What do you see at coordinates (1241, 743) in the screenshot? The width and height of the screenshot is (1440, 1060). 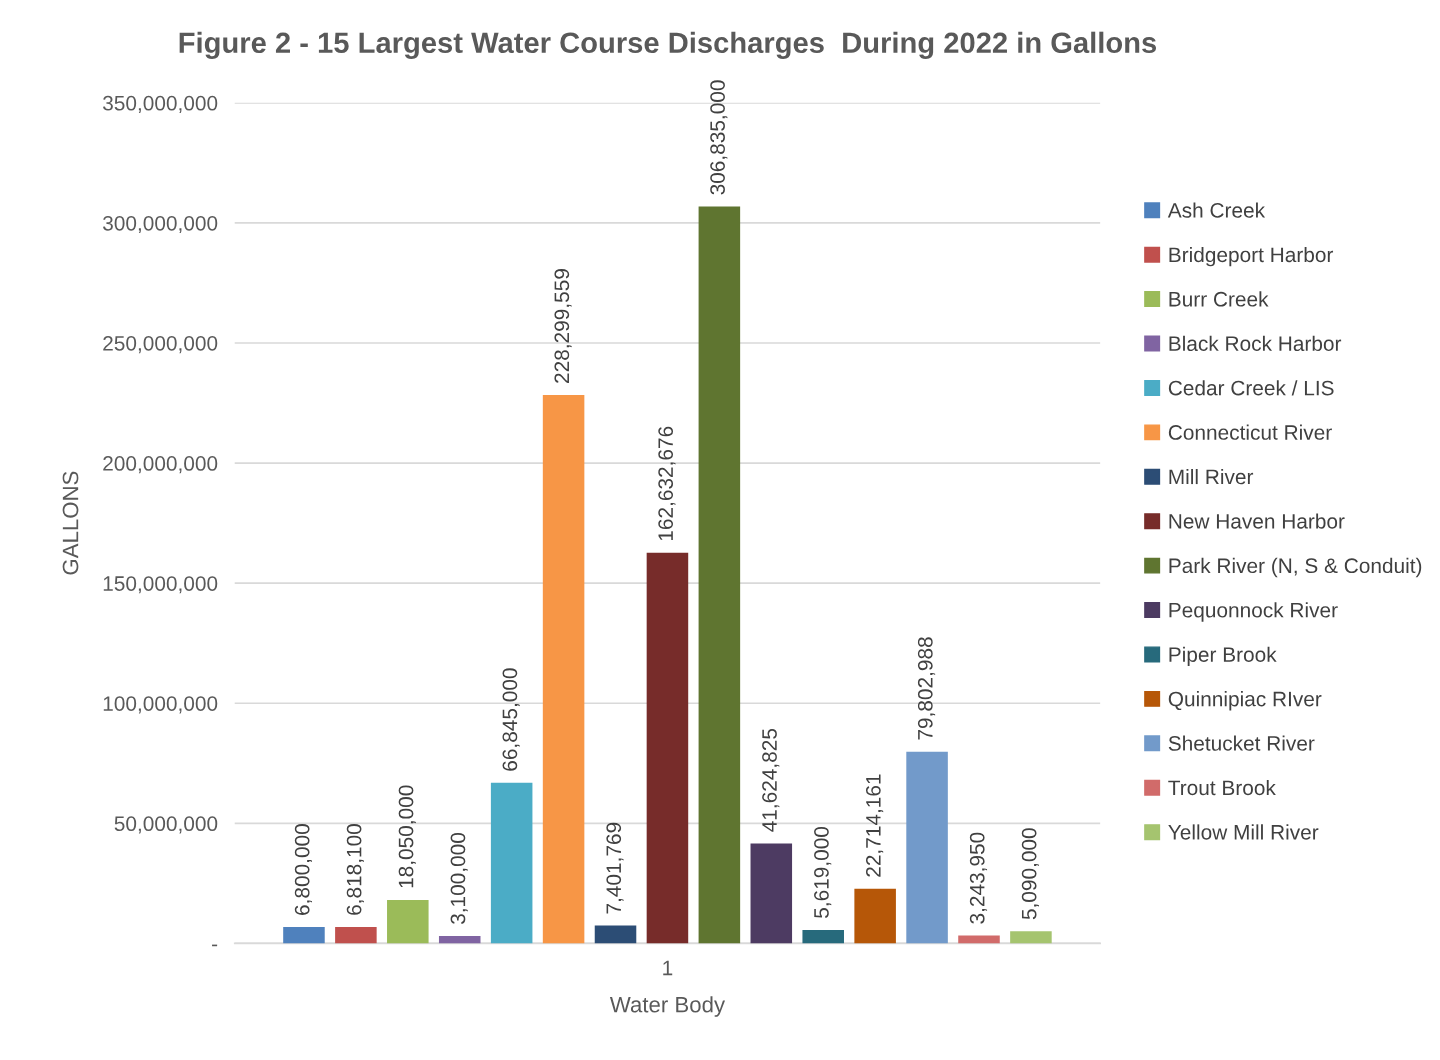 I see `legend-label: Shetucket River` at bounding box center [1241, 743].